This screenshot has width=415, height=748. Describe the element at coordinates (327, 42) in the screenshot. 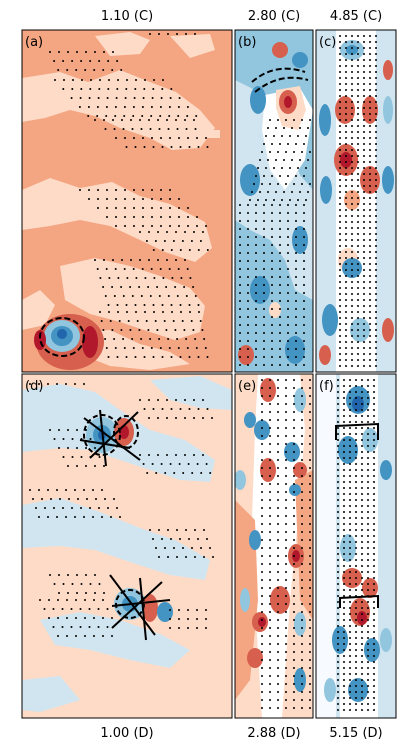

I see `panel-c-label: (c)` at that location.